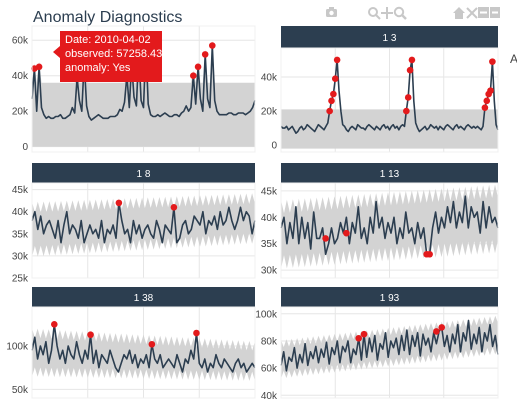  Describe the element at coordinates (513, 59) in the screenshot. I see `legend-peek: A` at that location.